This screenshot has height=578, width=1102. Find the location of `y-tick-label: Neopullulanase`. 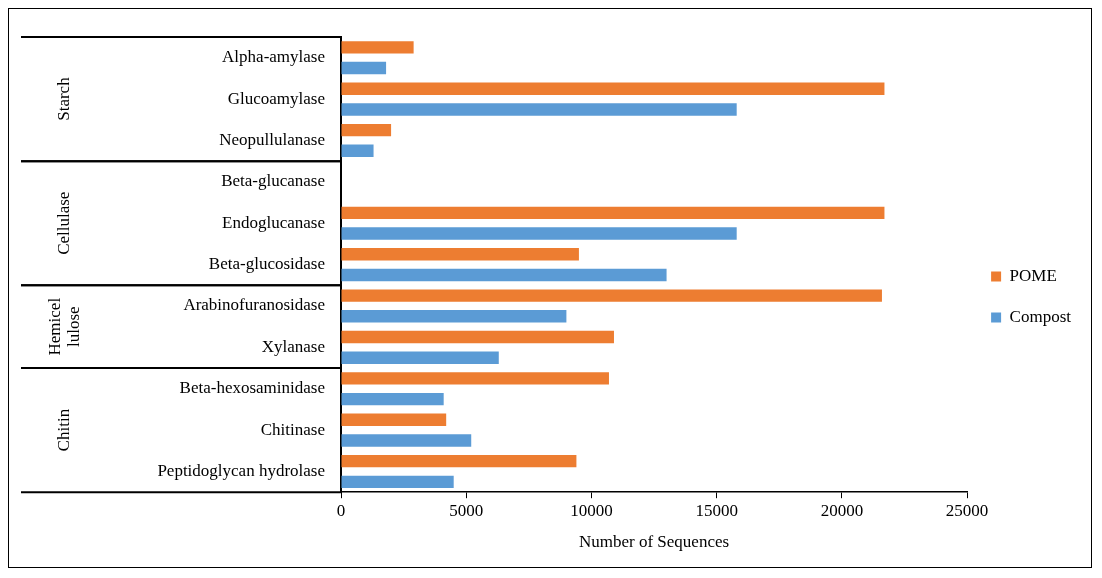

y-tick-label: Neopullulanase is located at coordinates (272, 139).